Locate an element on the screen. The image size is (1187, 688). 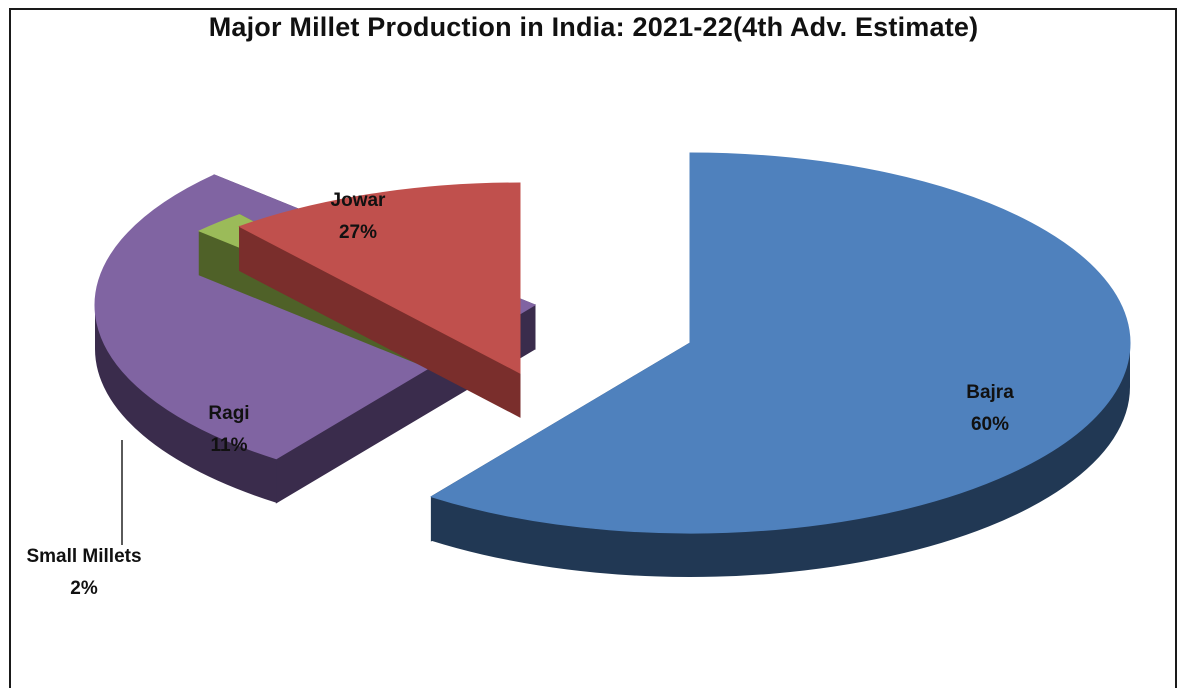
value-jowar: 27% is located at coordinates (358, 232).